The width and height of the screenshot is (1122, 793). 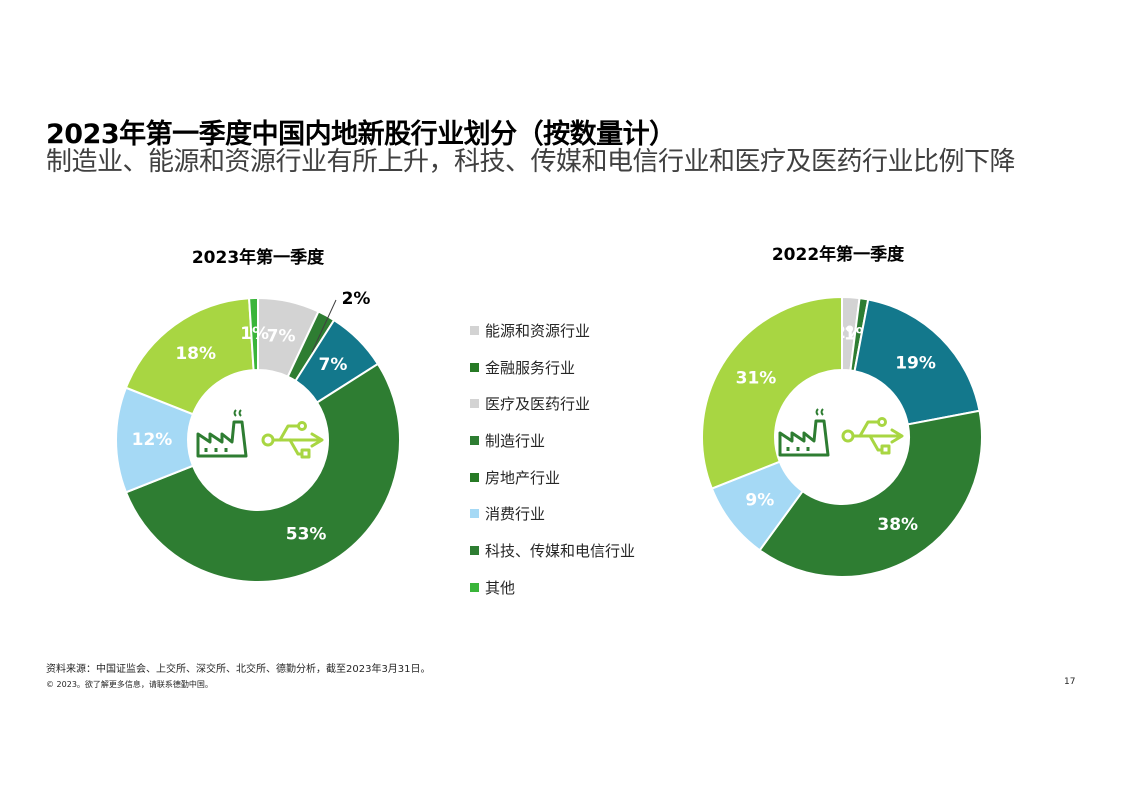 What do you see at coordinates (552, 513) in the screenshot?
I see `legend-item: 消费行业` at bounding box center [552, 513].